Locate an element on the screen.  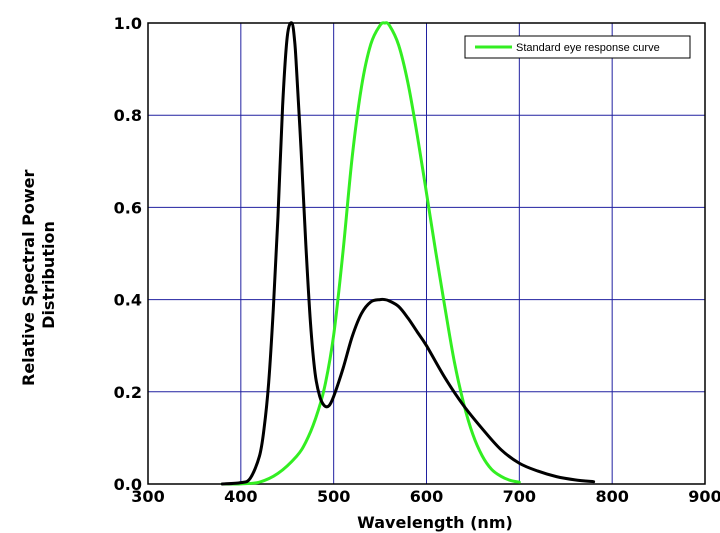
legend: Standard eye response curve is located at coordinates (577, 47).